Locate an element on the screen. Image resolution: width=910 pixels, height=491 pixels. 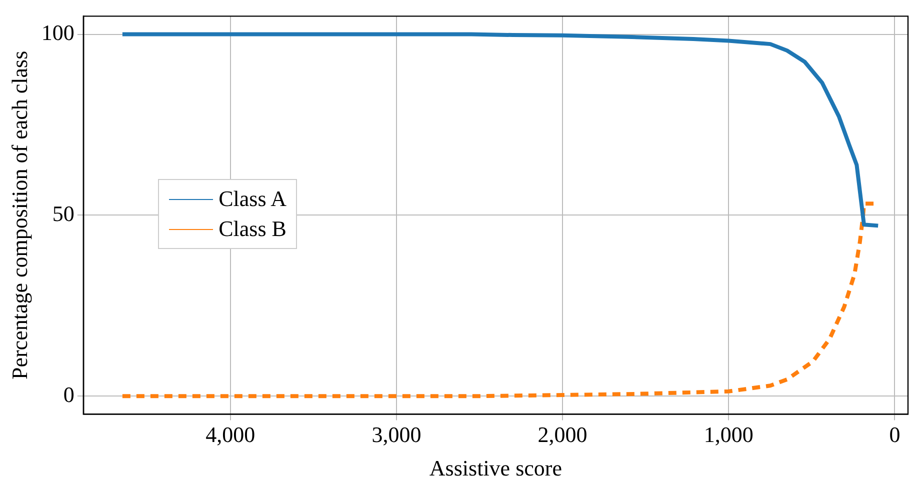
y-tick-label: 100 is located at coordinates (57, 33).